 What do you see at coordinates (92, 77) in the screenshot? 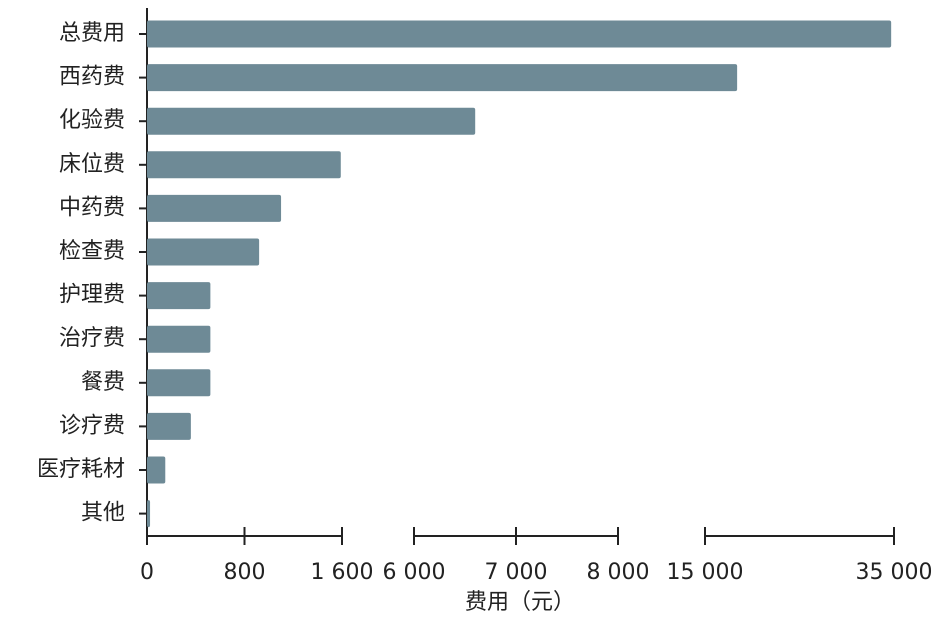
I see `y-tick-label: 西药费` at bounding box center [92, 77].